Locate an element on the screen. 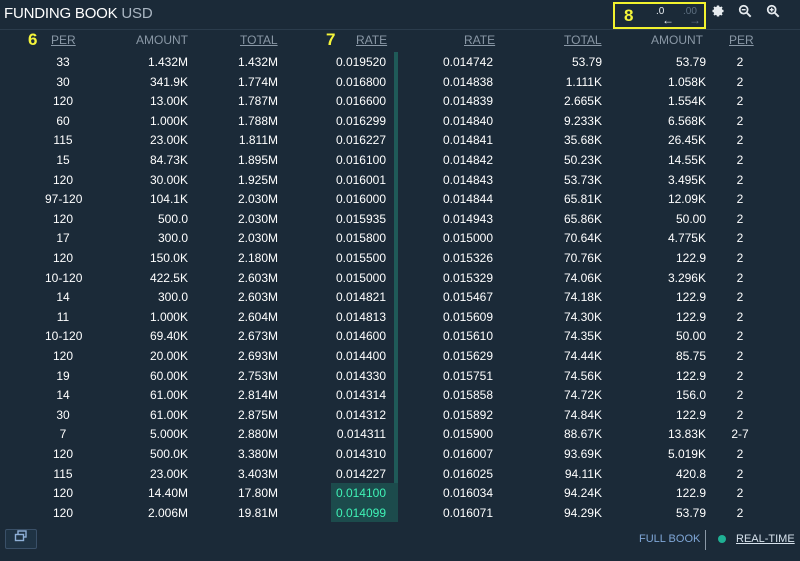 The height and width of the screenshot is (561, 800). offers-total-header: TOTAL is located at coordinates (583, 40).